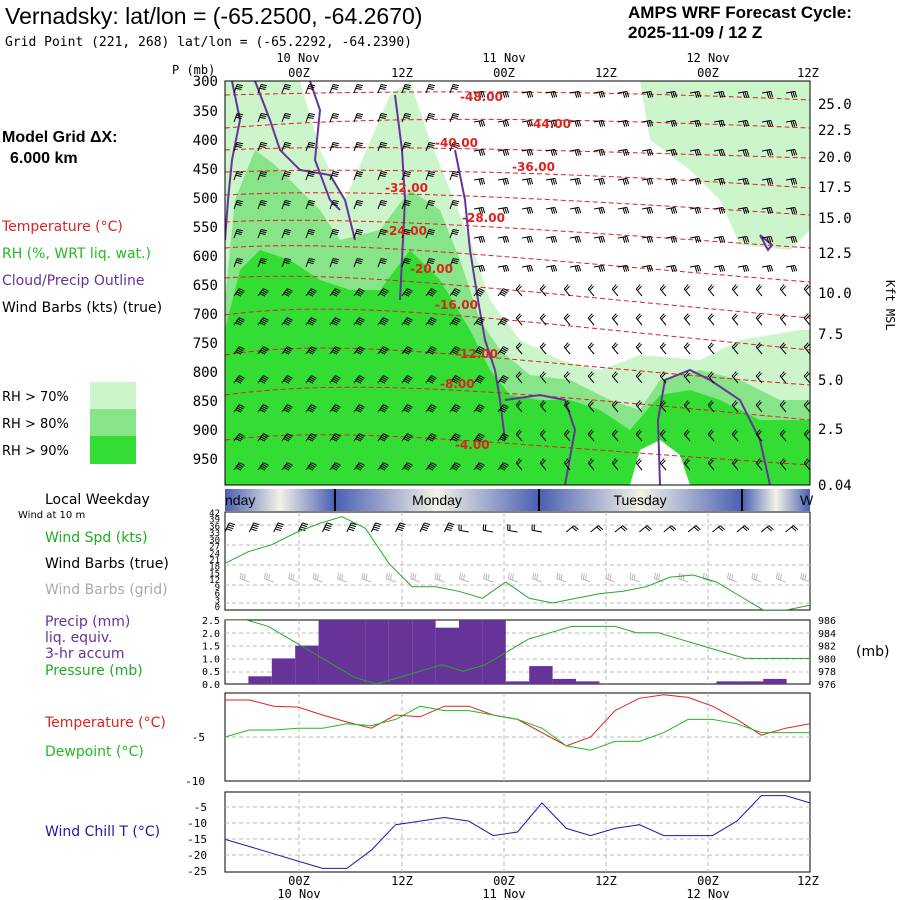 The width and height of the screenshot is (900, 900). I want to click on precip-bars, so click(517, 652).